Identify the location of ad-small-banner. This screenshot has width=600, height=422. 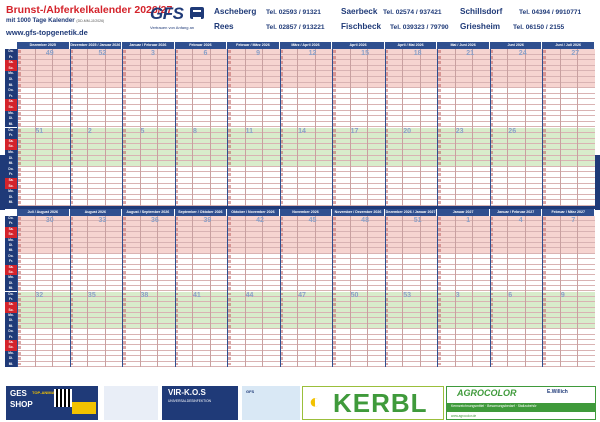
(131, 403).